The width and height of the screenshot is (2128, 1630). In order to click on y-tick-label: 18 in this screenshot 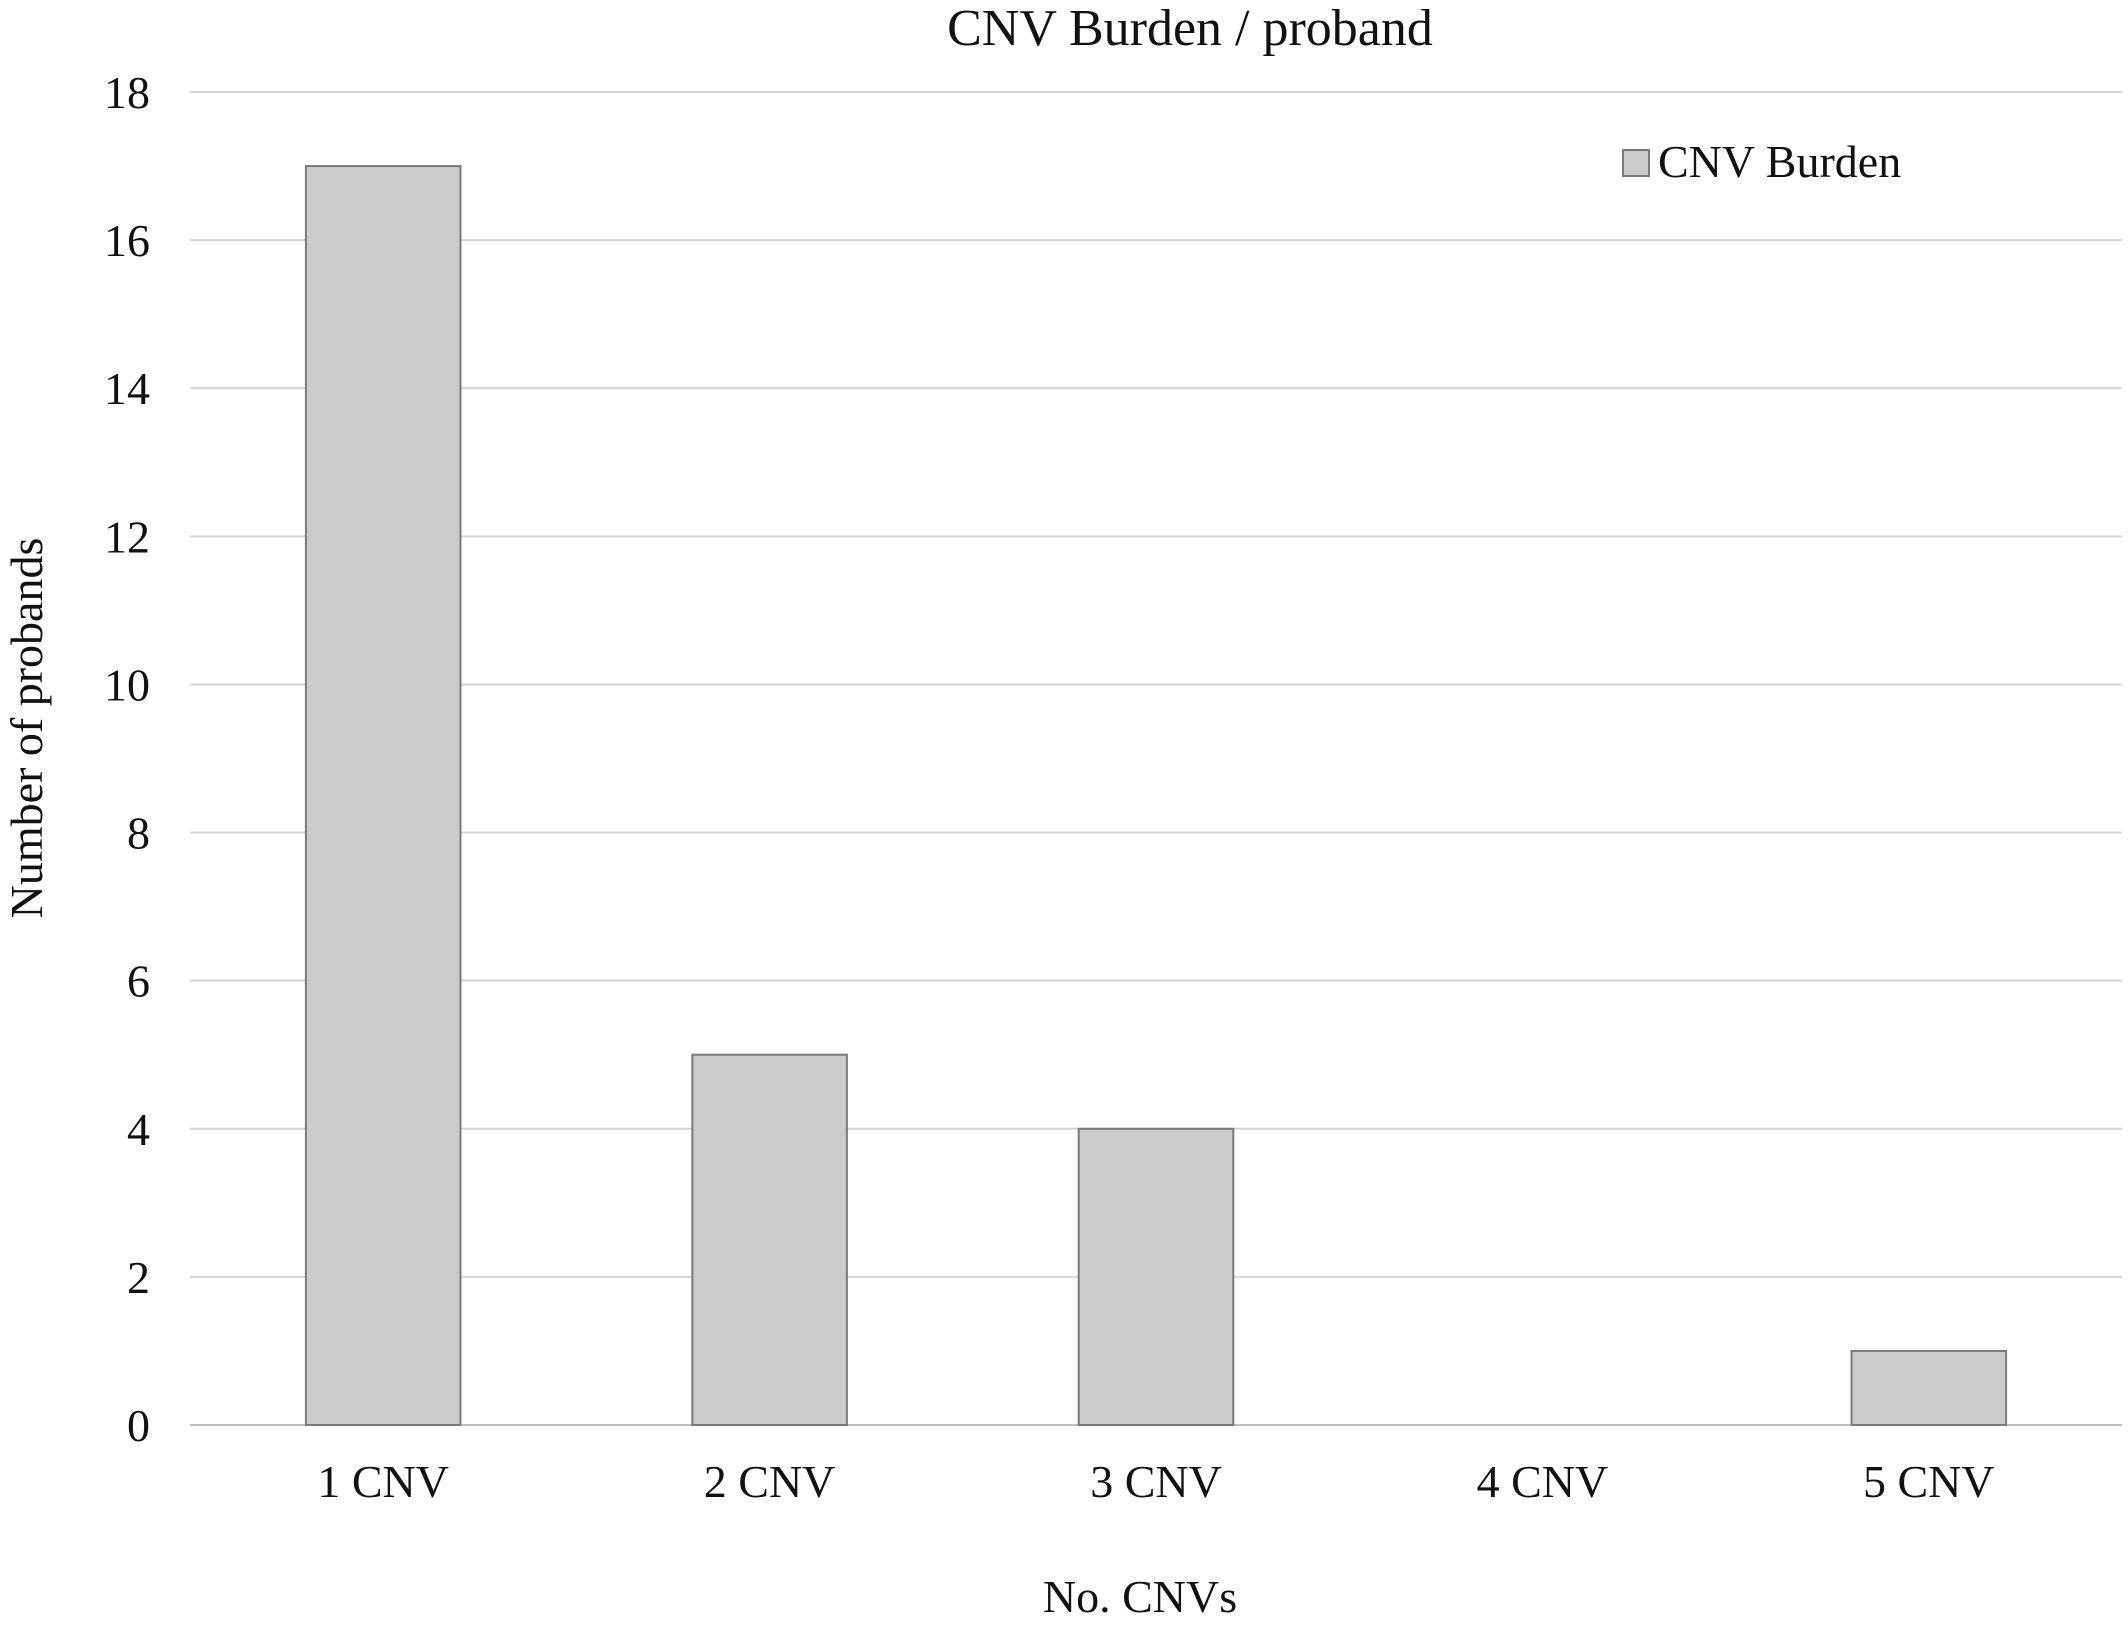, I will do `click(127, 92)`.